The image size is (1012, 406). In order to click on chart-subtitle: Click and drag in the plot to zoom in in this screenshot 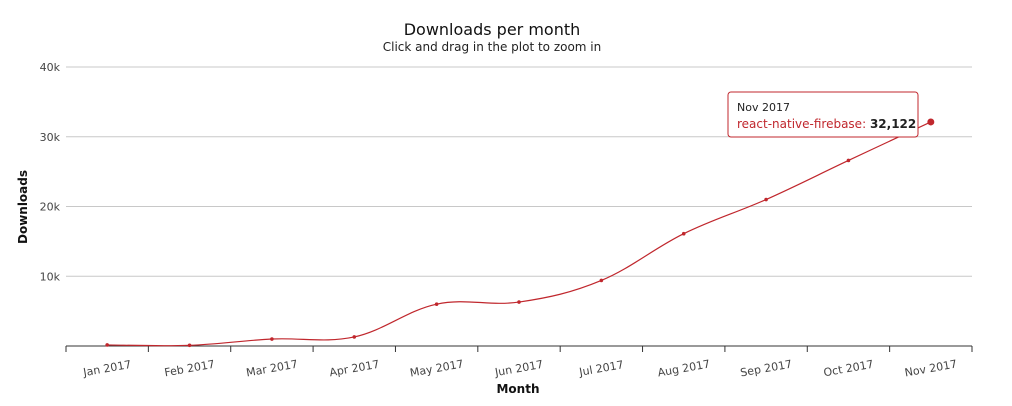, I will do `click(492, 47)`.